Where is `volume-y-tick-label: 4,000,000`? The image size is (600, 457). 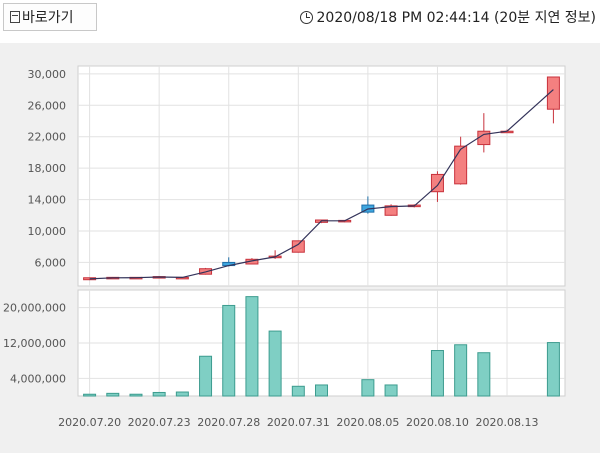 volume-y-tick-label: 4,000,000 is located at coordinates (38, 378).